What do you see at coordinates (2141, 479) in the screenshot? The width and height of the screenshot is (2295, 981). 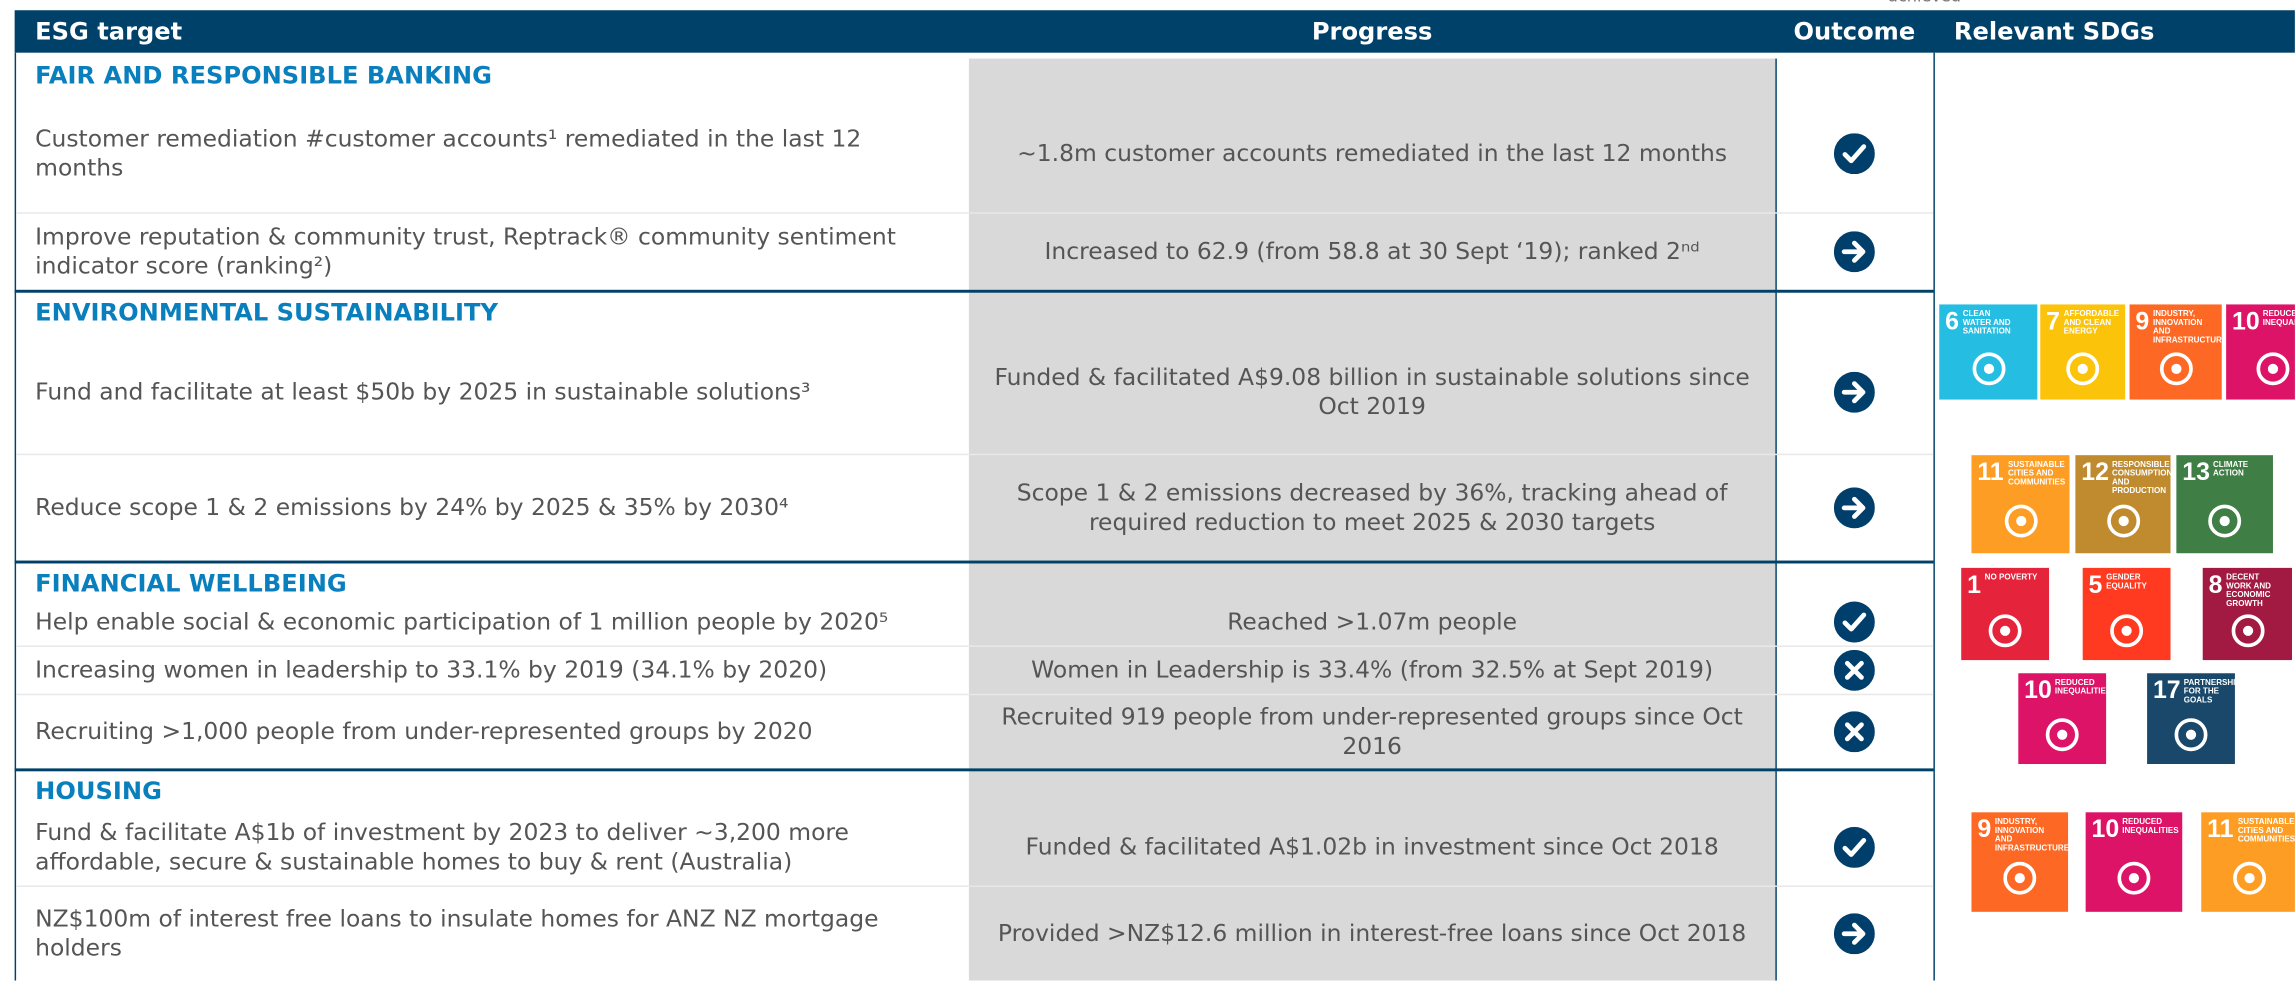 I see `sdg-label: RESPONSIBLE CONSUMPTION AND PRODUCTION` at bounding box center [2141, 479].